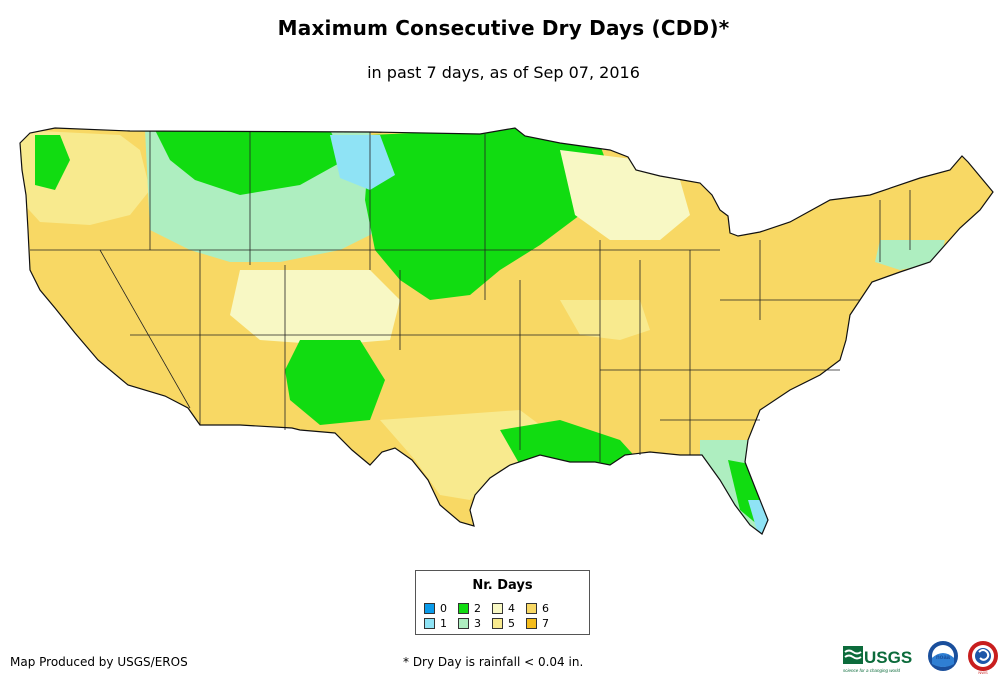 This screenshot has height=691, width=1007. What do you see at coordinates (99, 662) in the screenshot?
I see `credit-text: Map Produced by USGS/EROS` at bounding box center [99, 662].